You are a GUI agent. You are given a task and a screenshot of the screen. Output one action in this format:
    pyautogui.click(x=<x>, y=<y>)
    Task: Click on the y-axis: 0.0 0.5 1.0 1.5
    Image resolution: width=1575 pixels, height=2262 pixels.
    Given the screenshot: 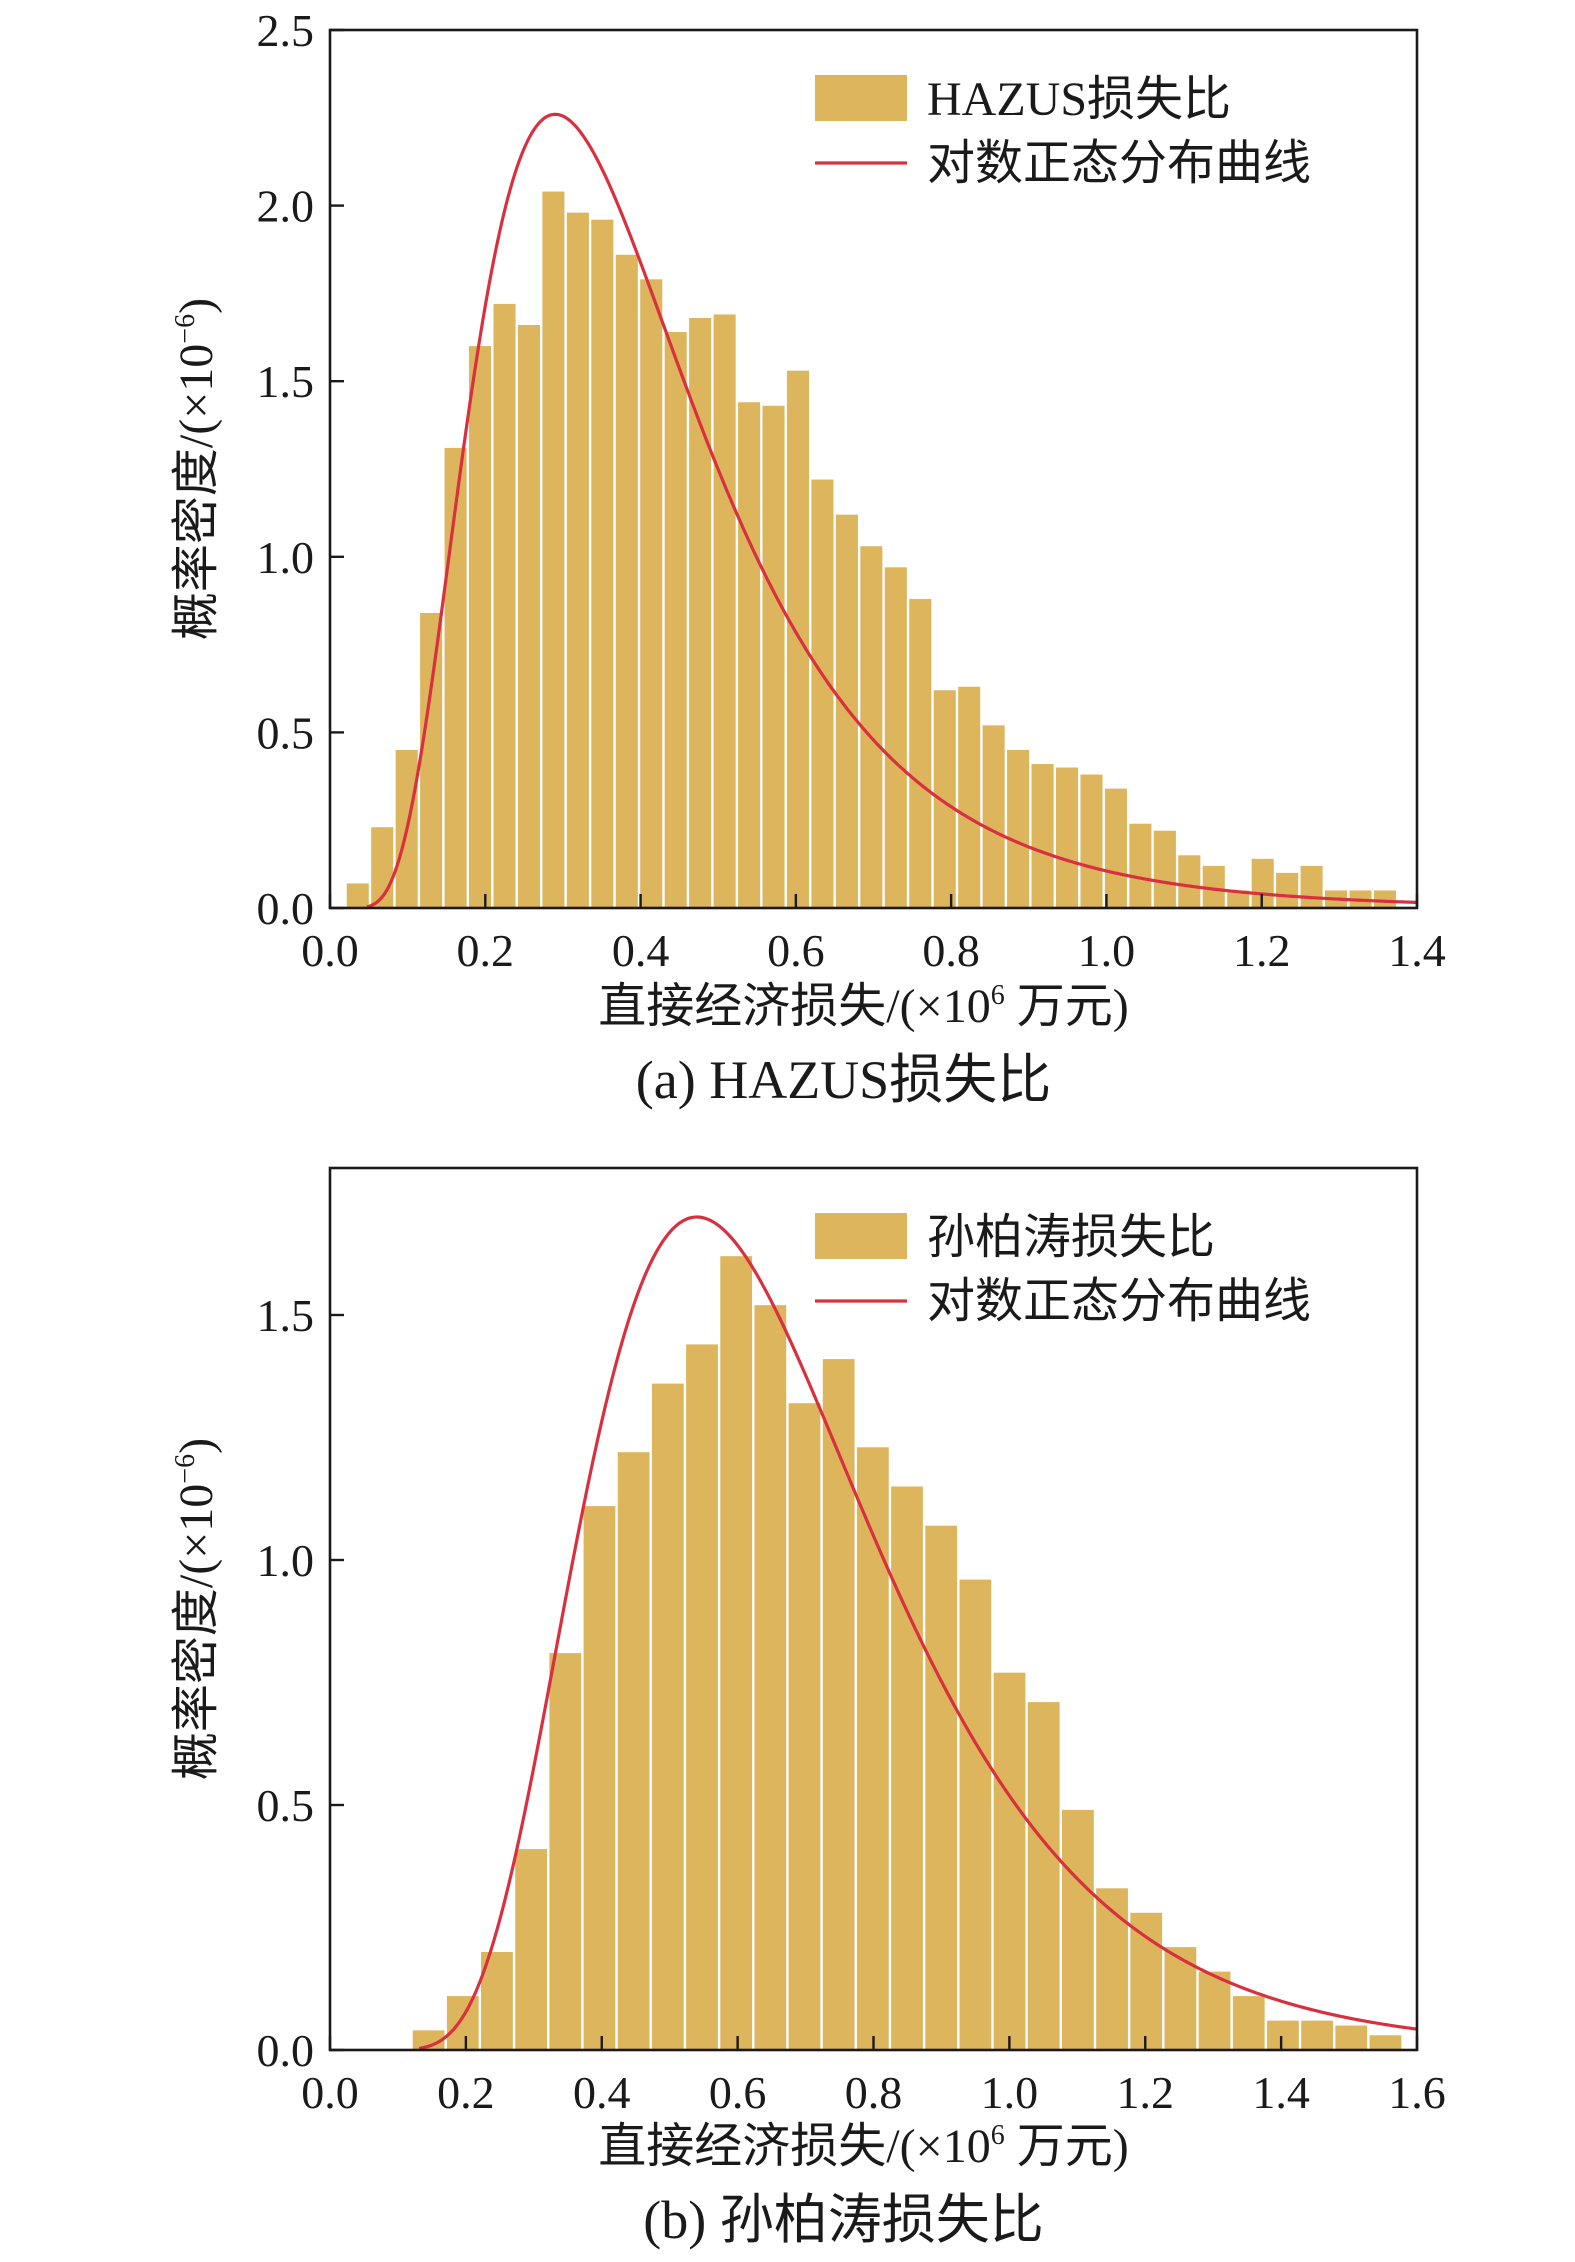 What is the action you would take?
    pyautogui.click(x=300, y=1683)
    